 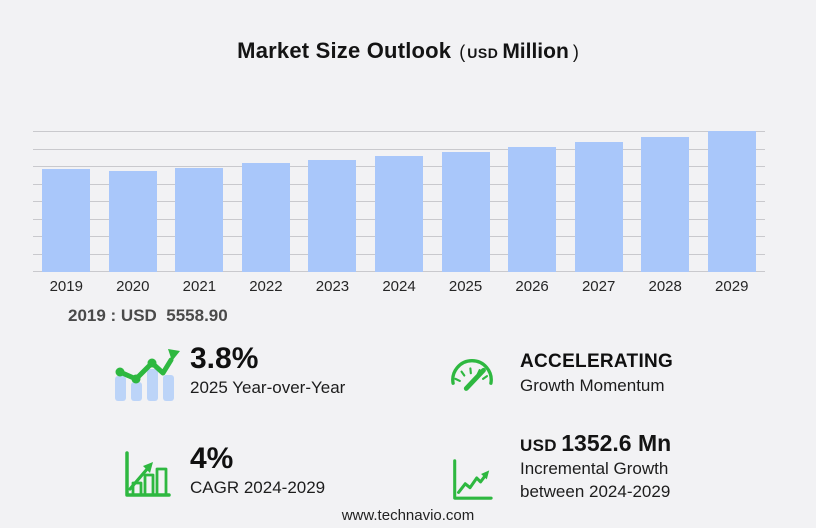 What do you see at coordinates (399, 214) in the screenshot?
I see `bar-2024` at bounding box center [399, 214].